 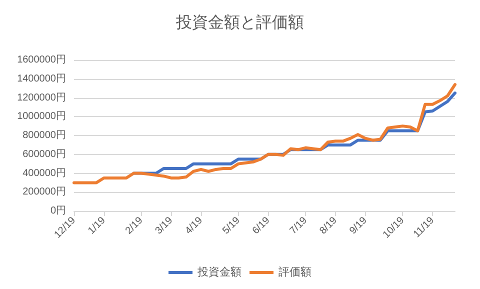 I want to click on y-tick-label: 400000円, so click(x=44, y=173).